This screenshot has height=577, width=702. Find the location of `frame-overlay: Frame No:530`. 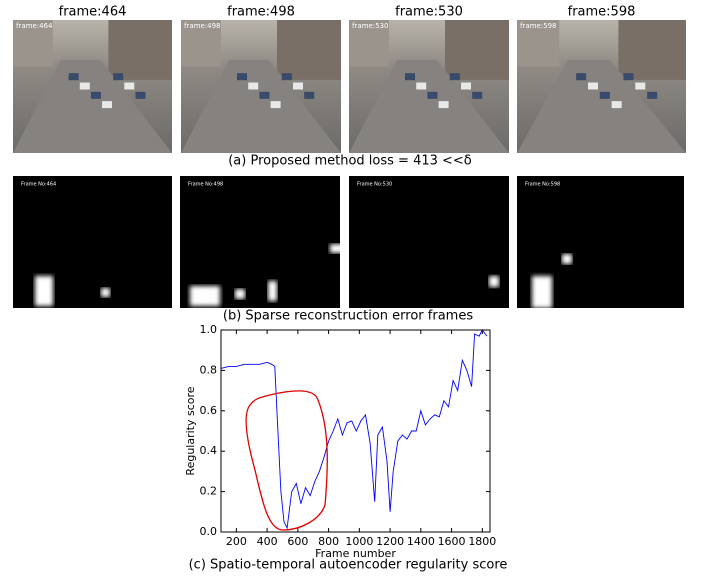

frame-overlay: Frame No:530 is located at coordinates (374, 185).